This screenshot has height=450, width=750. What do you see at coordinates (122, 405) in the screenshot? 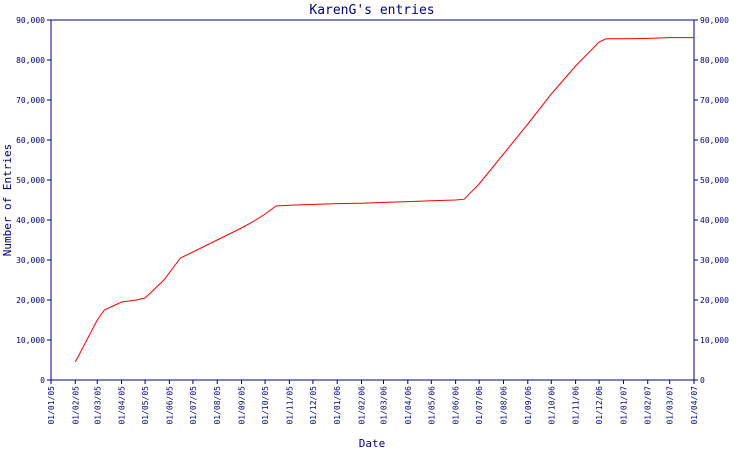
I see `x-tick-label: 01/04/05` at bounding box center [122, 405].